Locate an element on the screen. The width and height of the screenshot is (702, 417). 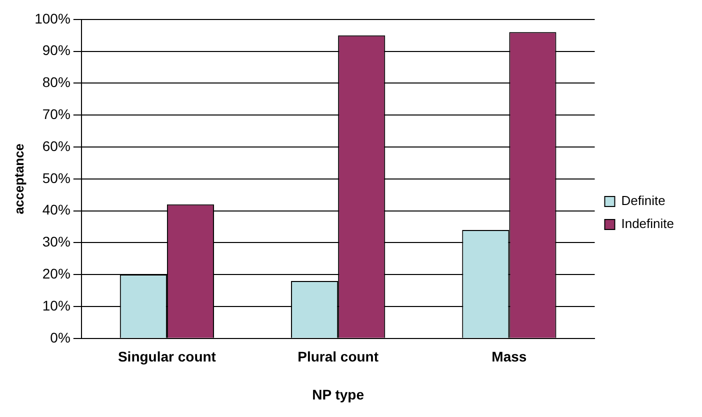
x-tick-label: Singular count is located at coordinates (167, 356).